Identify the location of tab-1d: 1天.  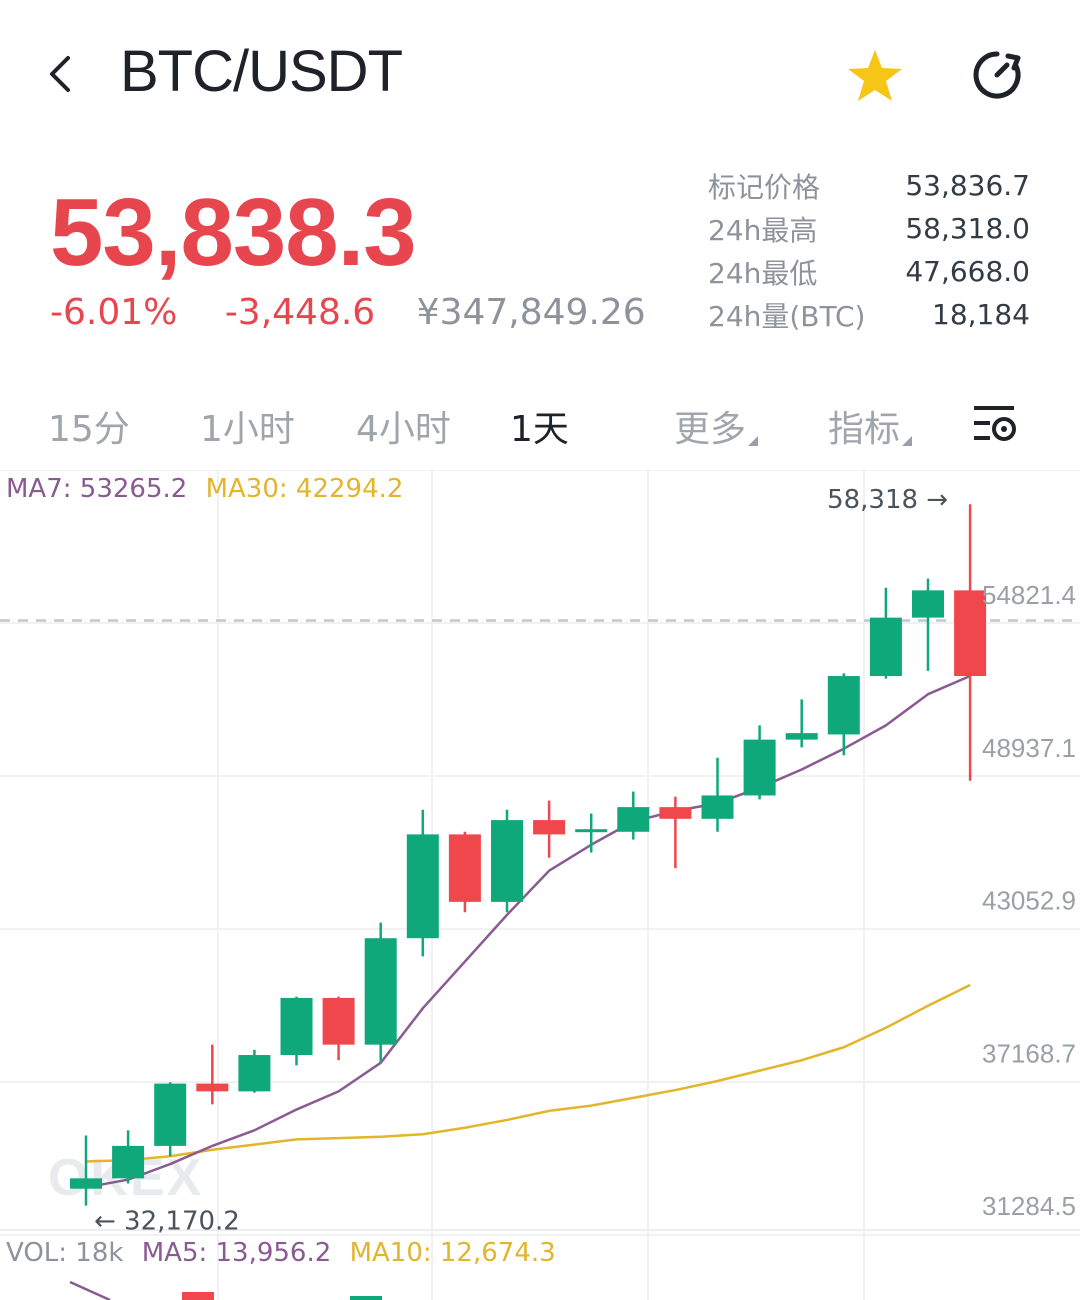
(539, 429).